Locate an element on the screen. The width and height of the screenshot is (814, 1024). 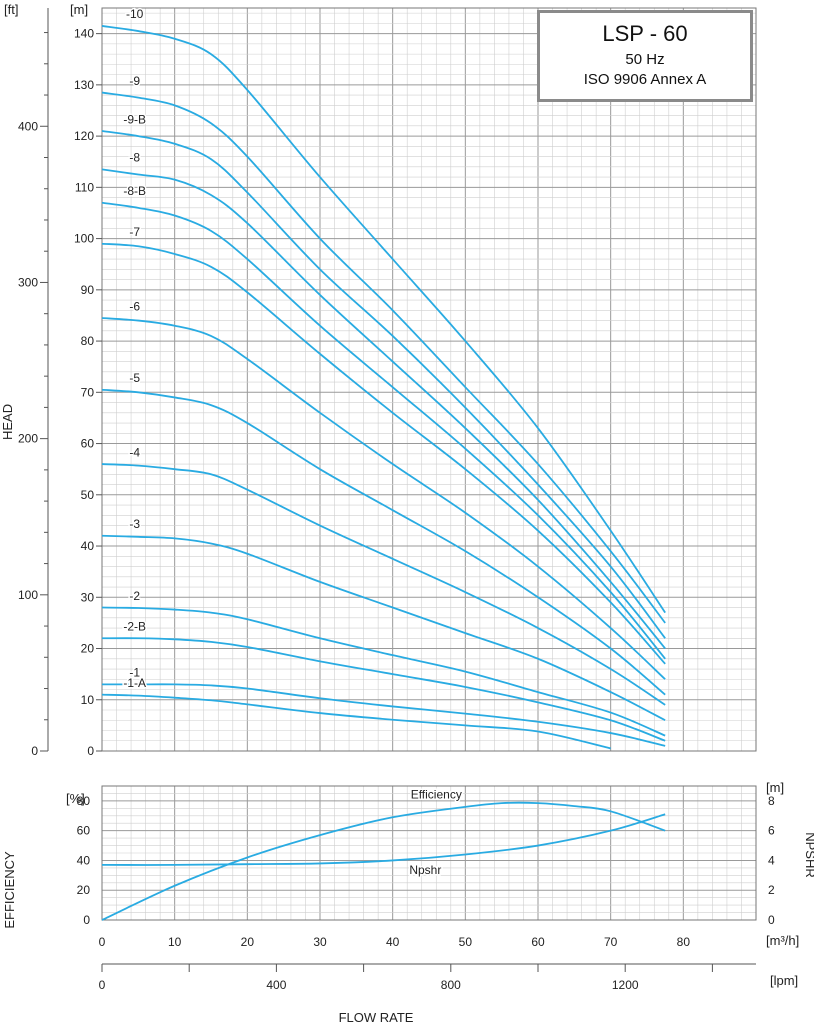
efficiency-axis-title: EFFICIENCY is located at coordinates (9, 890).